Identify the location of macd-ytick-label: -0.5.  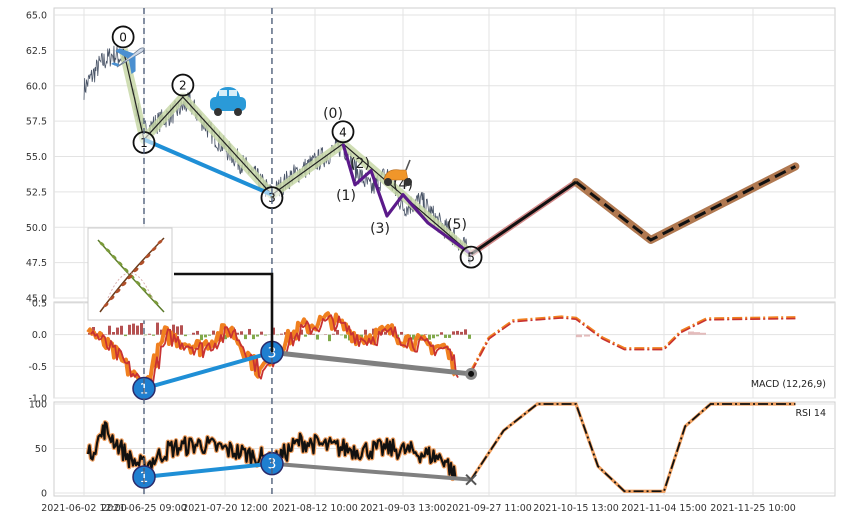
(37, 367).